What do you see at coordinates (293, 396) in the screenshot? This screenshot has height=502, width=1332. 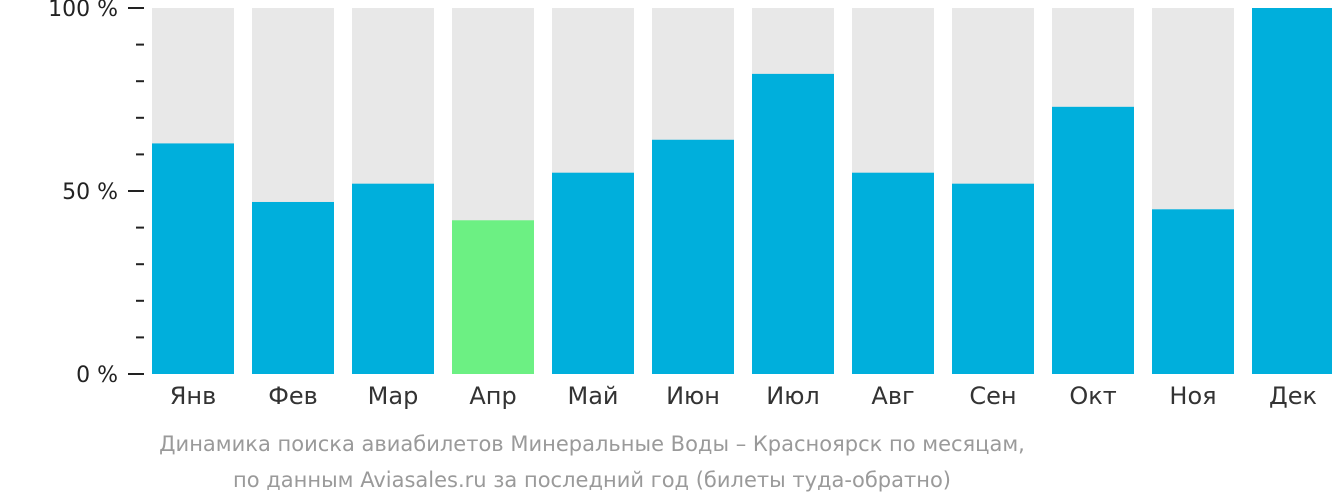 I see `x-tick-label: Фев` at bounding box center [293, 396].